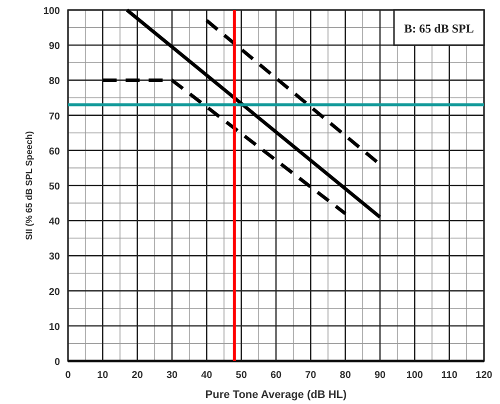  What do you see at coordinates (68, 375) in the screenshot?
I see `x-tick-label: 0` at bounding box center [68, 375].